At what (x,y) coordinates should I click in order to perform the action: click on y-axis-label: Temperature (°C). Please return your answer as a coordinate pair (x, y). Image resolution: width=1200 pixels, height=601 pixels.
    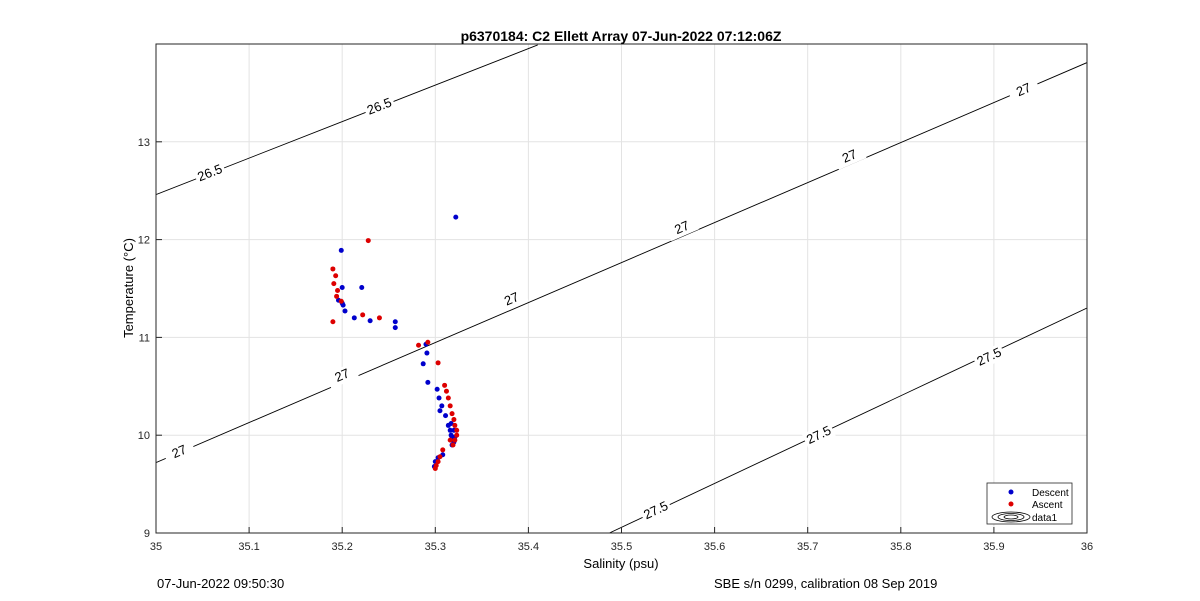
    Looking at the image, I should click on (128, 288).